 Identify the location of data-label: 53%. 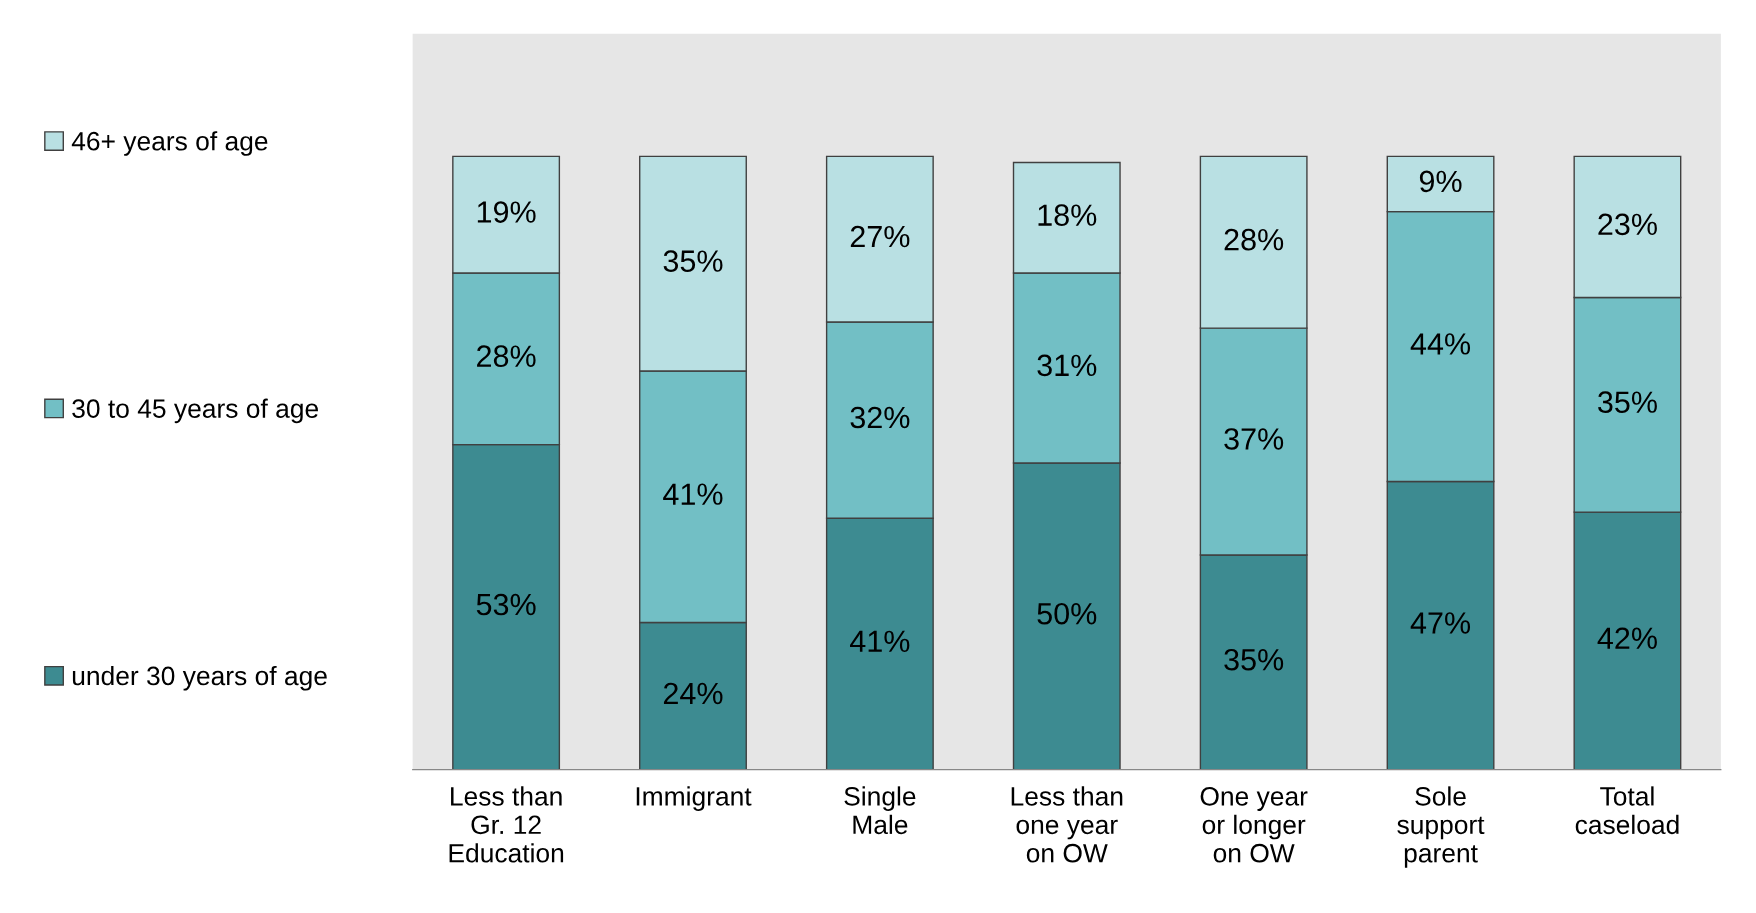
(506, 604).